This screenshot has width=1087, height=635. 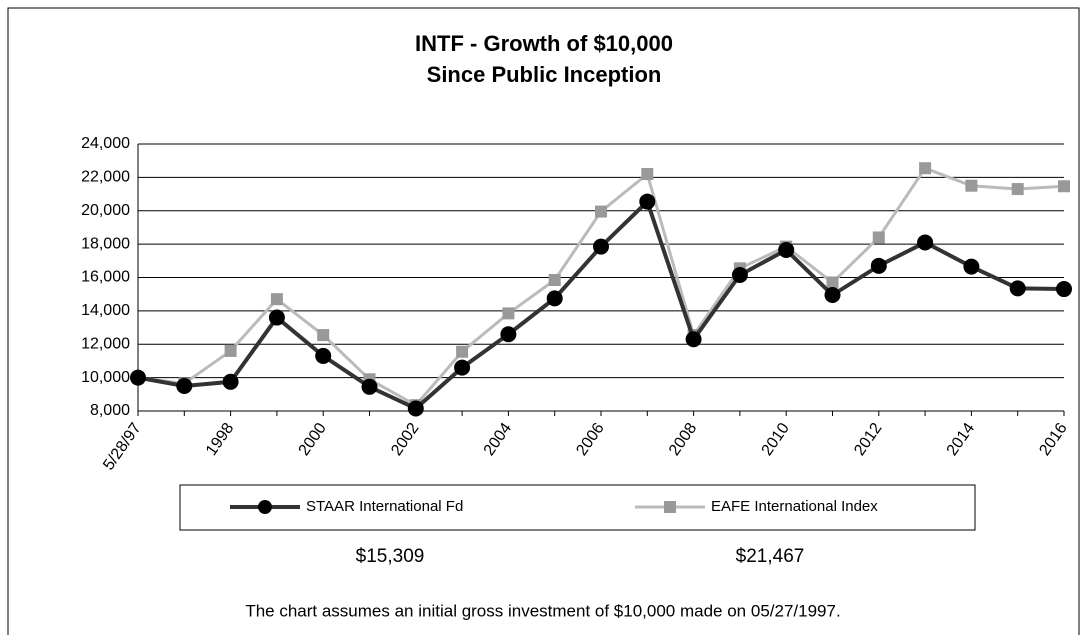 I want to click on y-tick-label: 14,000, so click(x=105, y=310).